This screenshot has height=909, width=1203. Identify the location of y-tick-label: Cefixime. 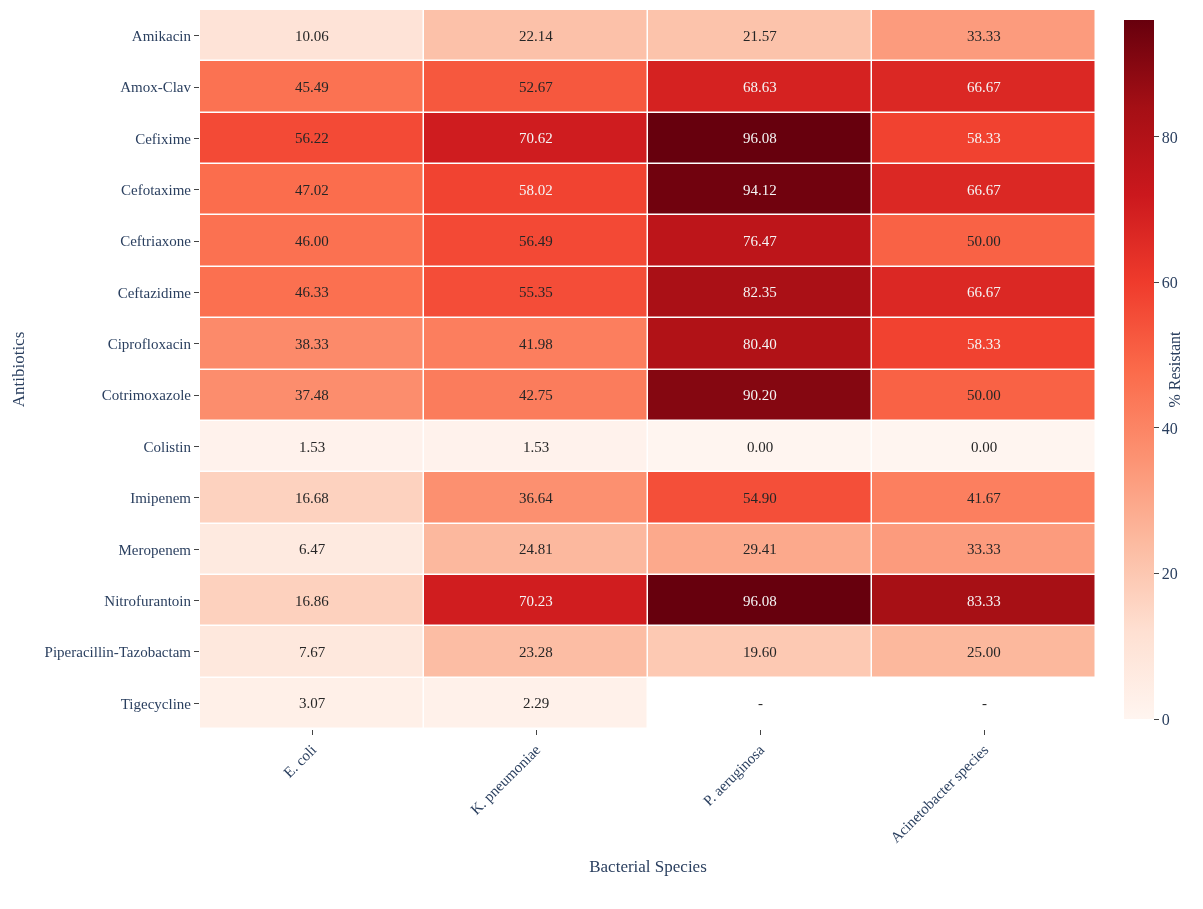
(163, 138).